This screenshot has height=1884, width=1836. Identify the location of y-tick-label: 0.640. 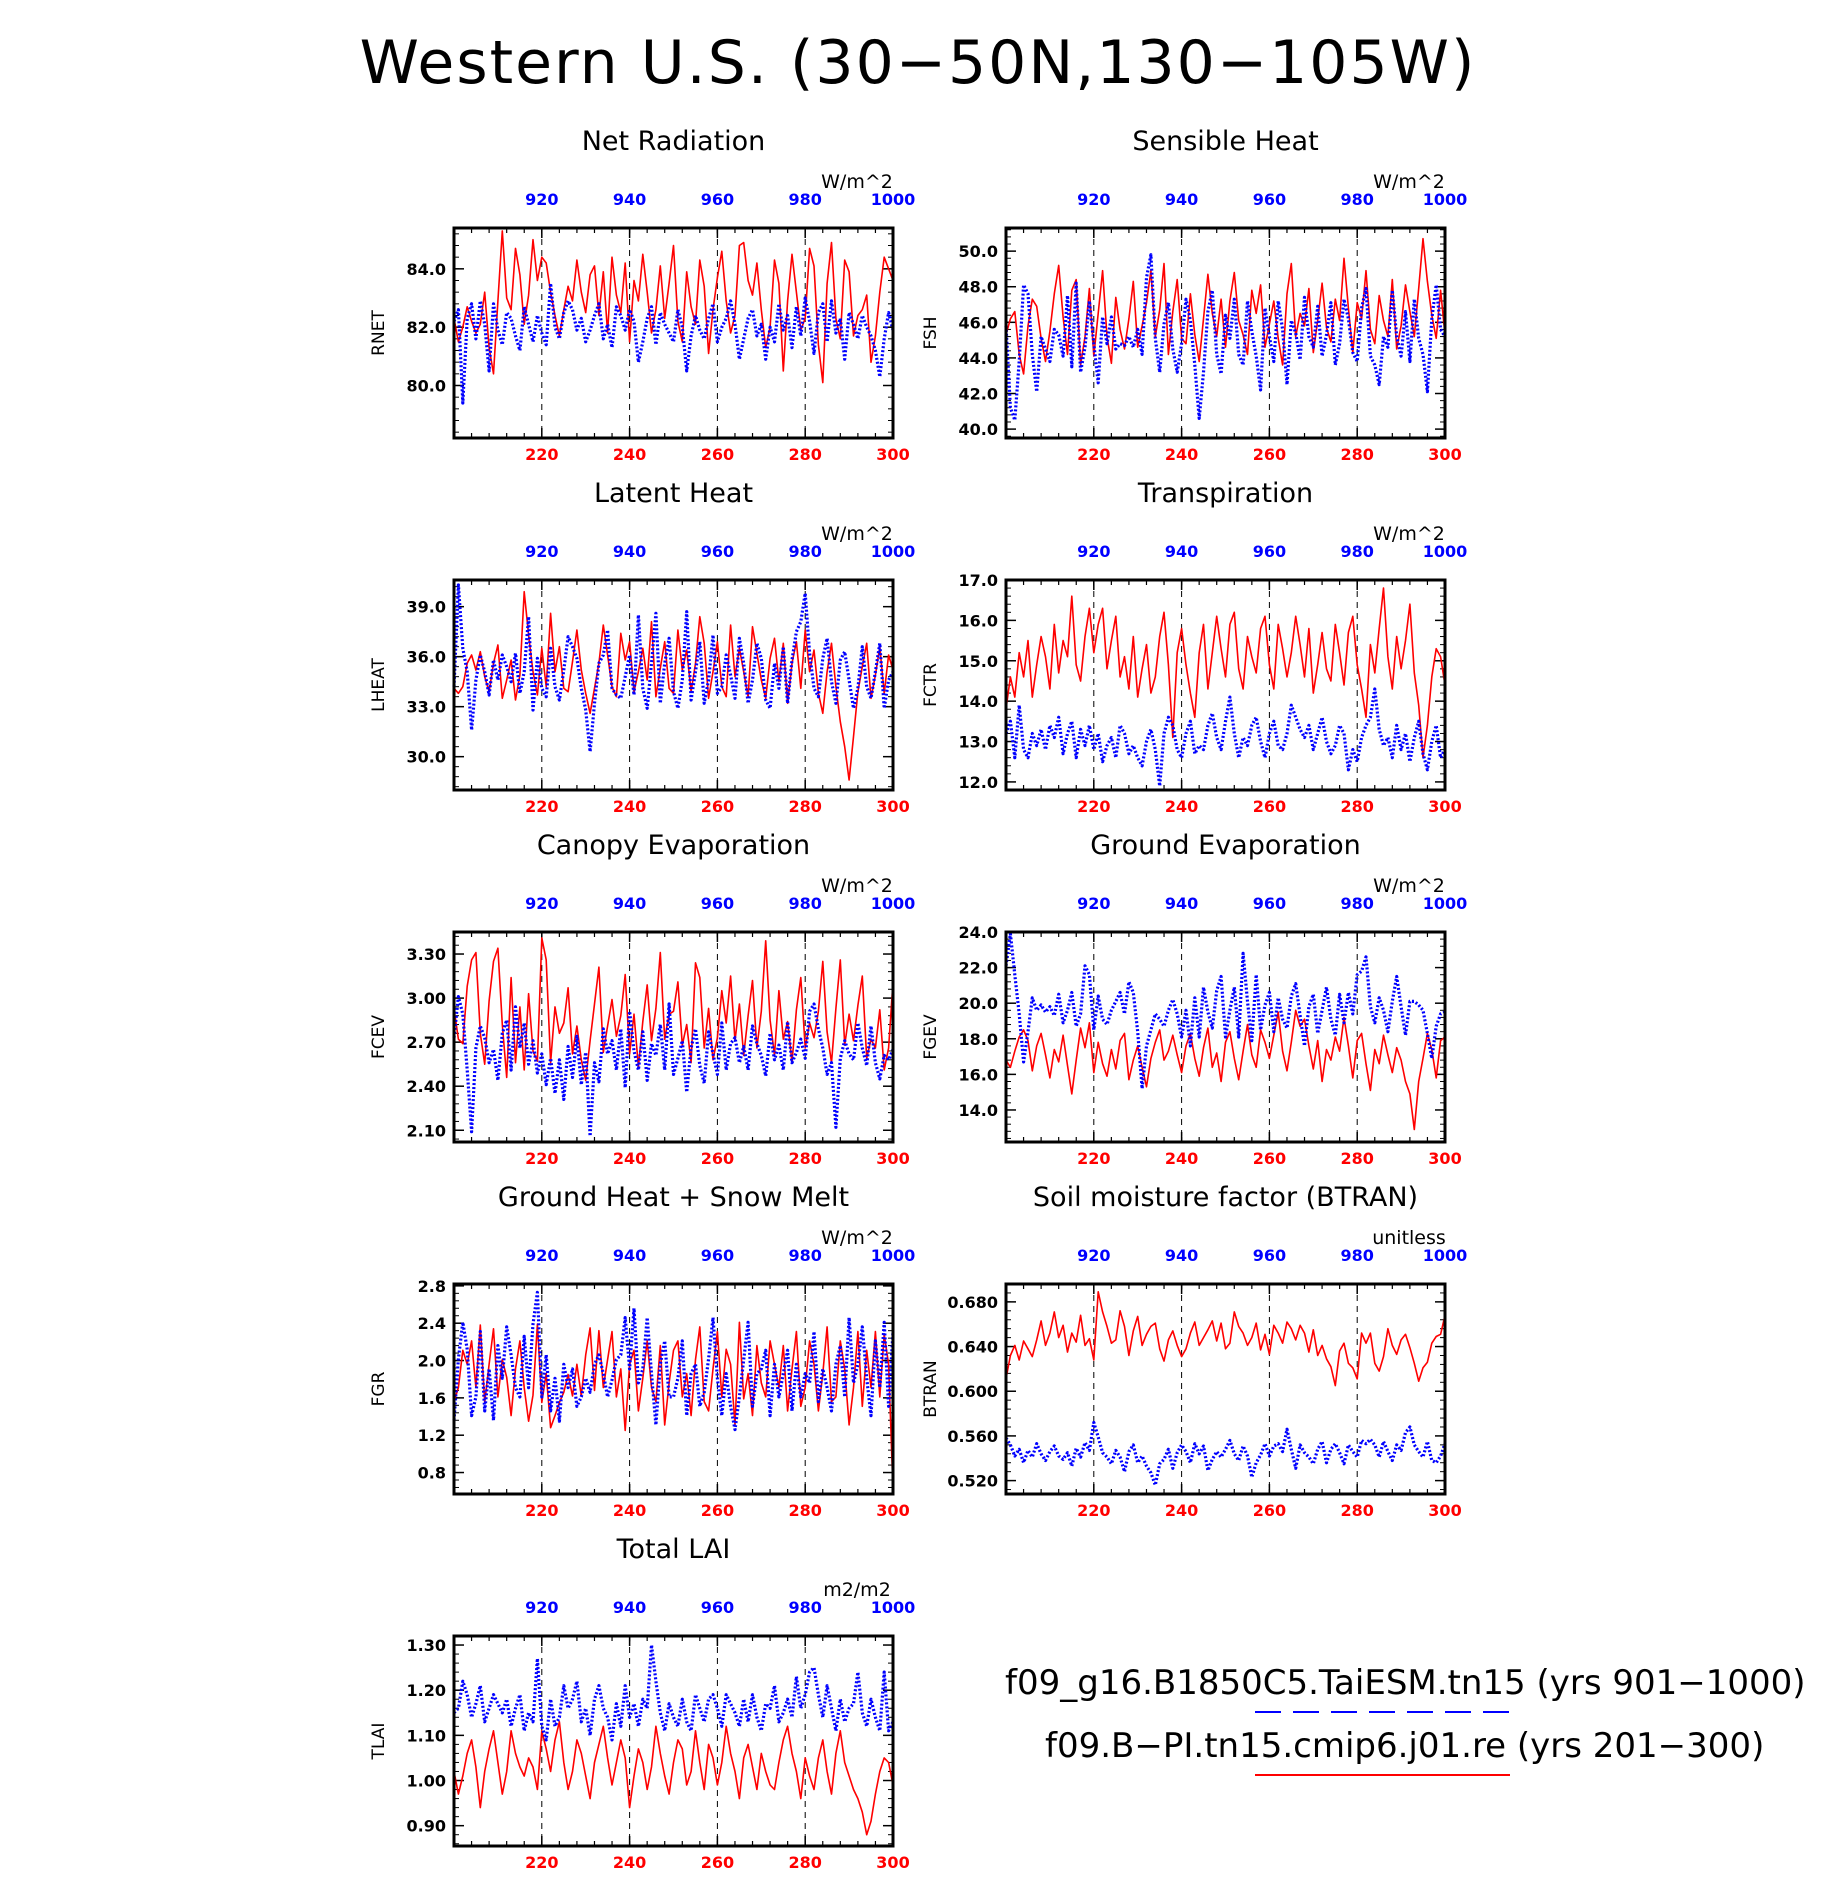
(972, 1347).